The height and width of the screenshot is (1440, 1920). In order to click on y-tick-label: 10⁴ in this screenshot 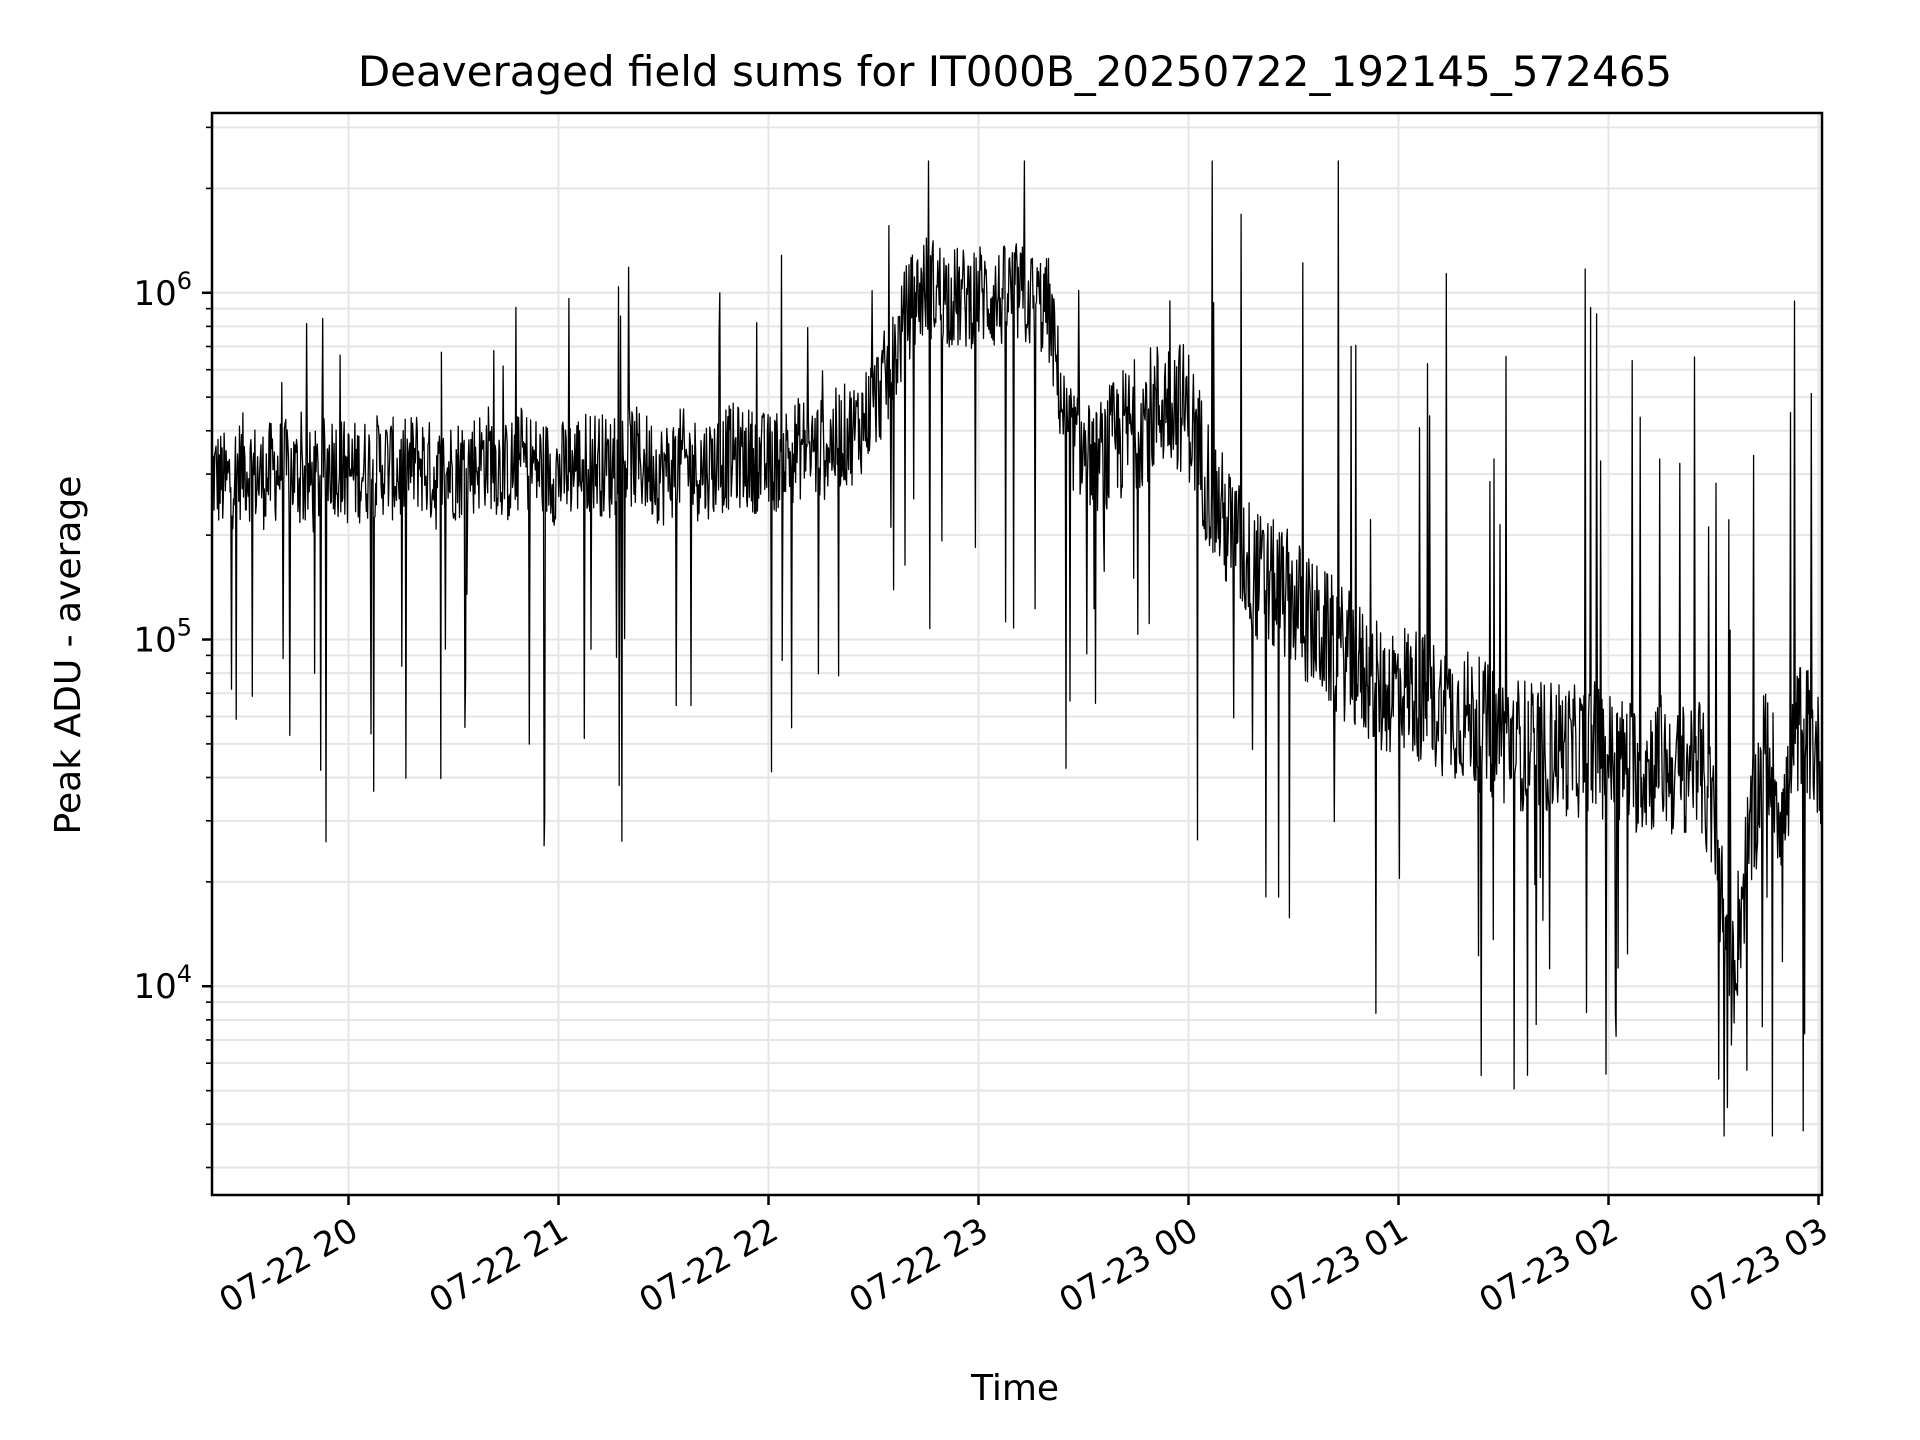, I will do `click(162, 983)`.